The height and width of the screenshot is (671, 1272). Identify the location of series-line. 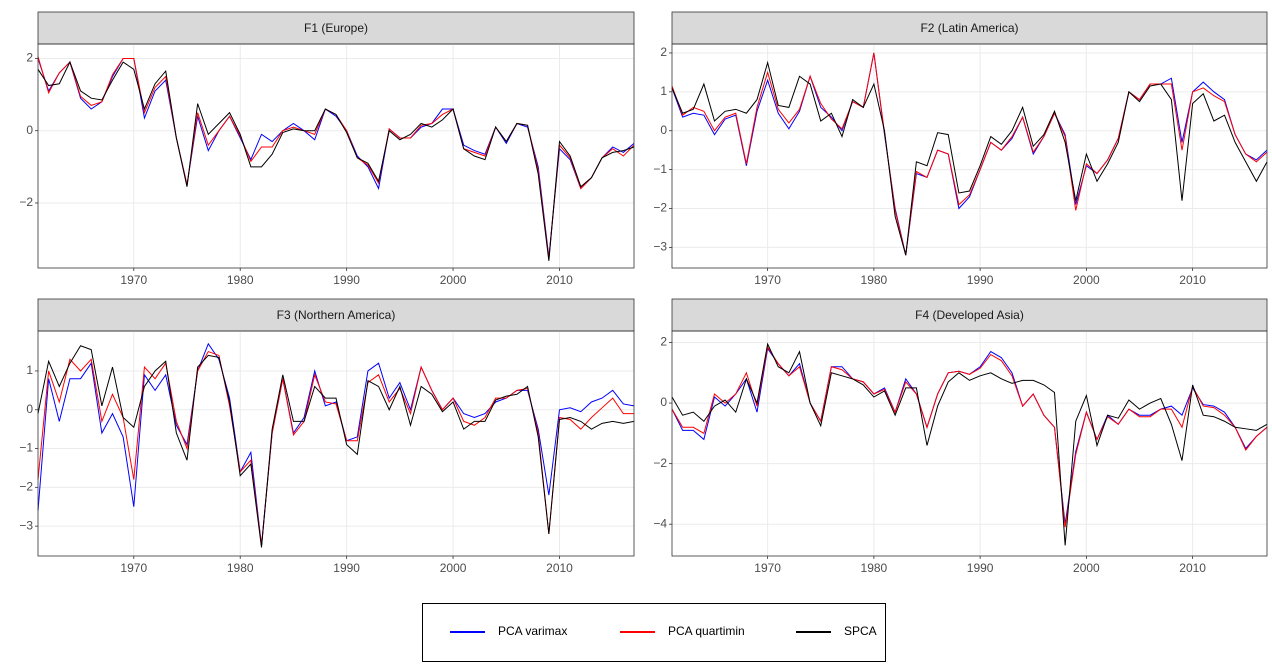
(336, 160).